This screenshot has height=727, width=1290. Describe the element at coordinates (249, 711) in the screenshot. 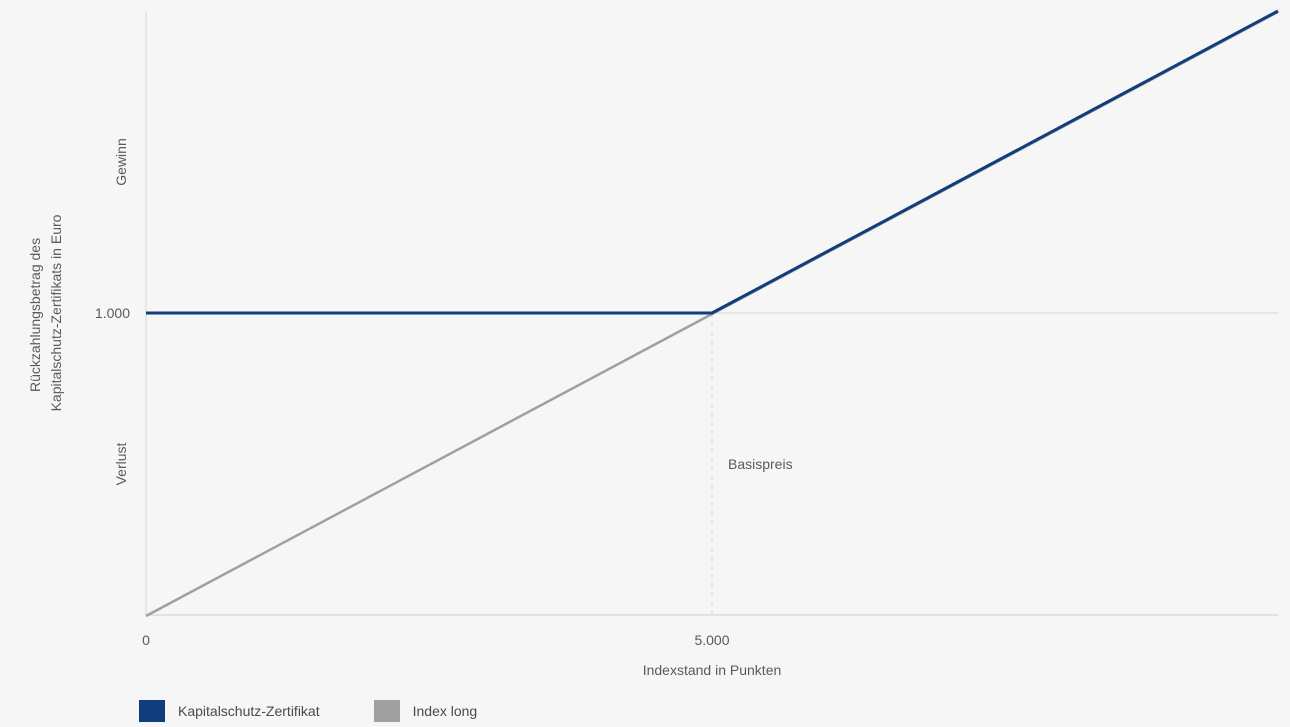

I see `legend-label: Kapitalschutz-Zertifikat` at that location.